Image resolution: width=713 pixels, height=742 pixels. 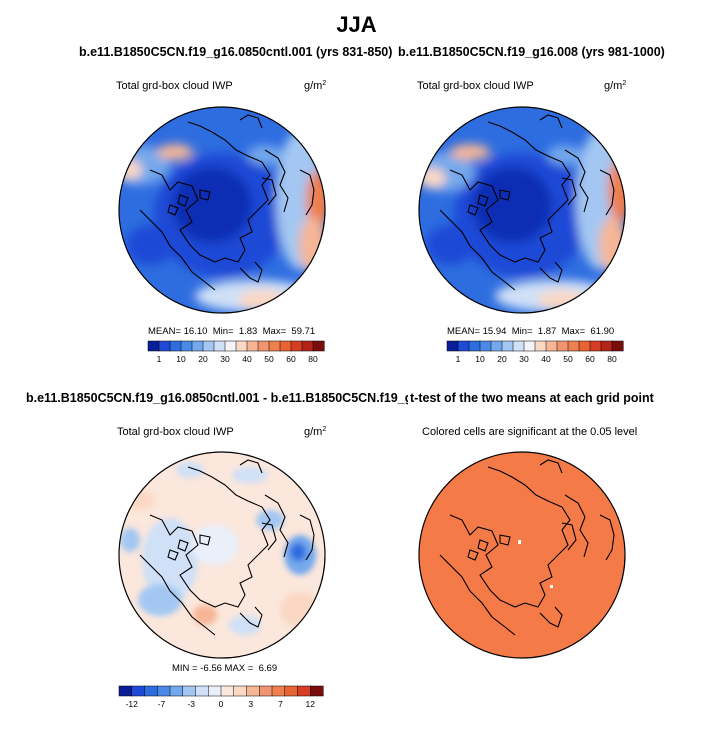 I want to click on map-border-panel2, so click(x=522, y=210).